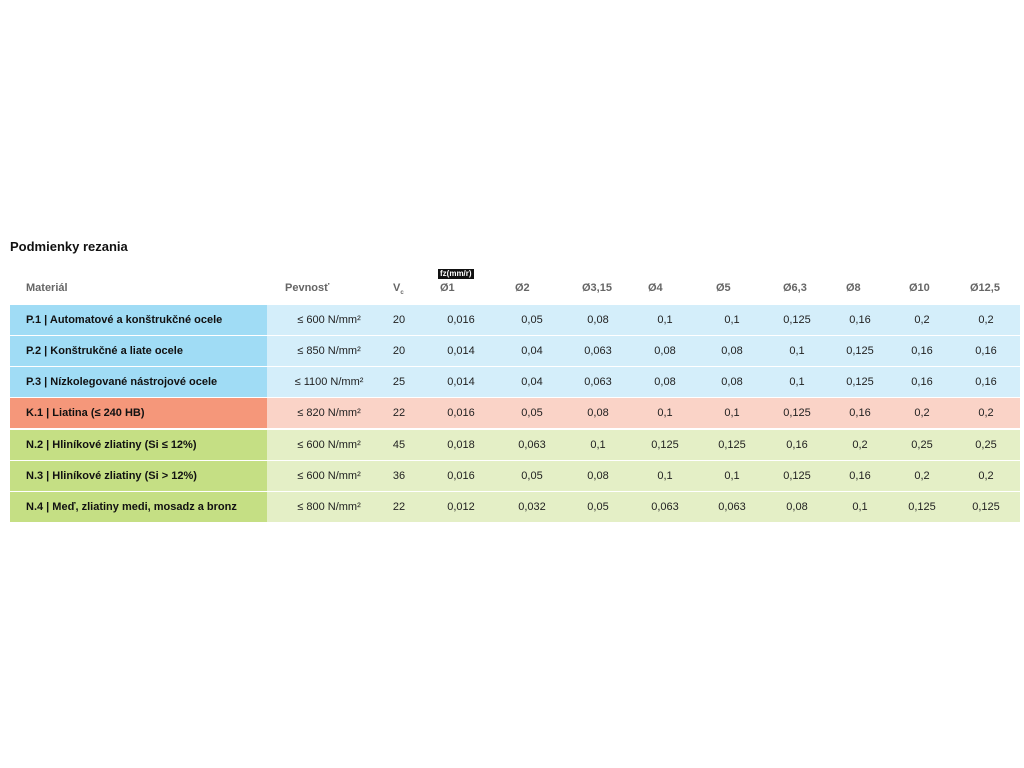  I want to click on fz-cell: 0,018, so click(461, 445).